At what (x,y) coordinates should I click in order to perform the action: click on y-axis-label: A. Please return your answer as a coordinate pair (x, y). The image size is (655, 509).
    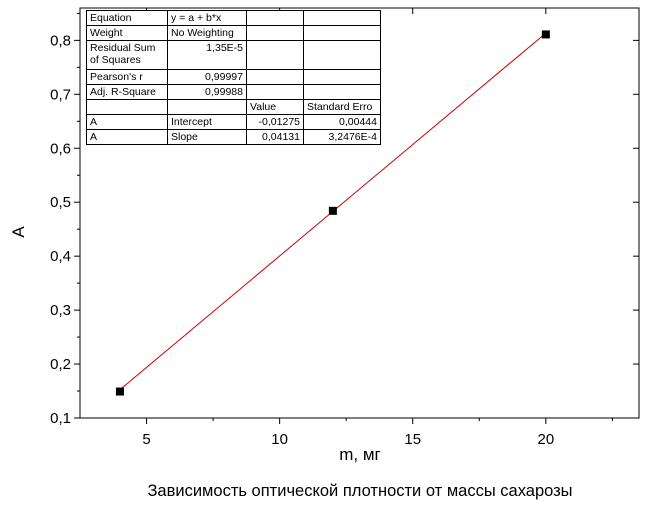
    Looking at the image, I should click on (18, 232).